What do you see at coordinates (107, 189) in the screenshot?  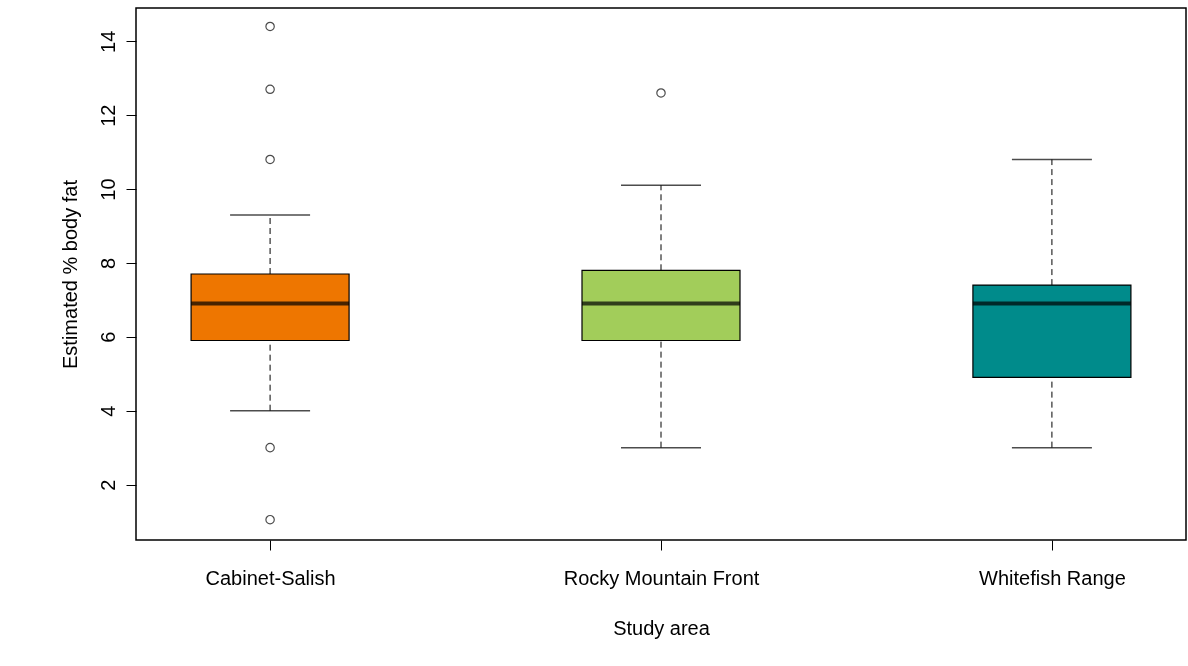 I see `y-tick-label: 10` at bounding box center [107, 189].